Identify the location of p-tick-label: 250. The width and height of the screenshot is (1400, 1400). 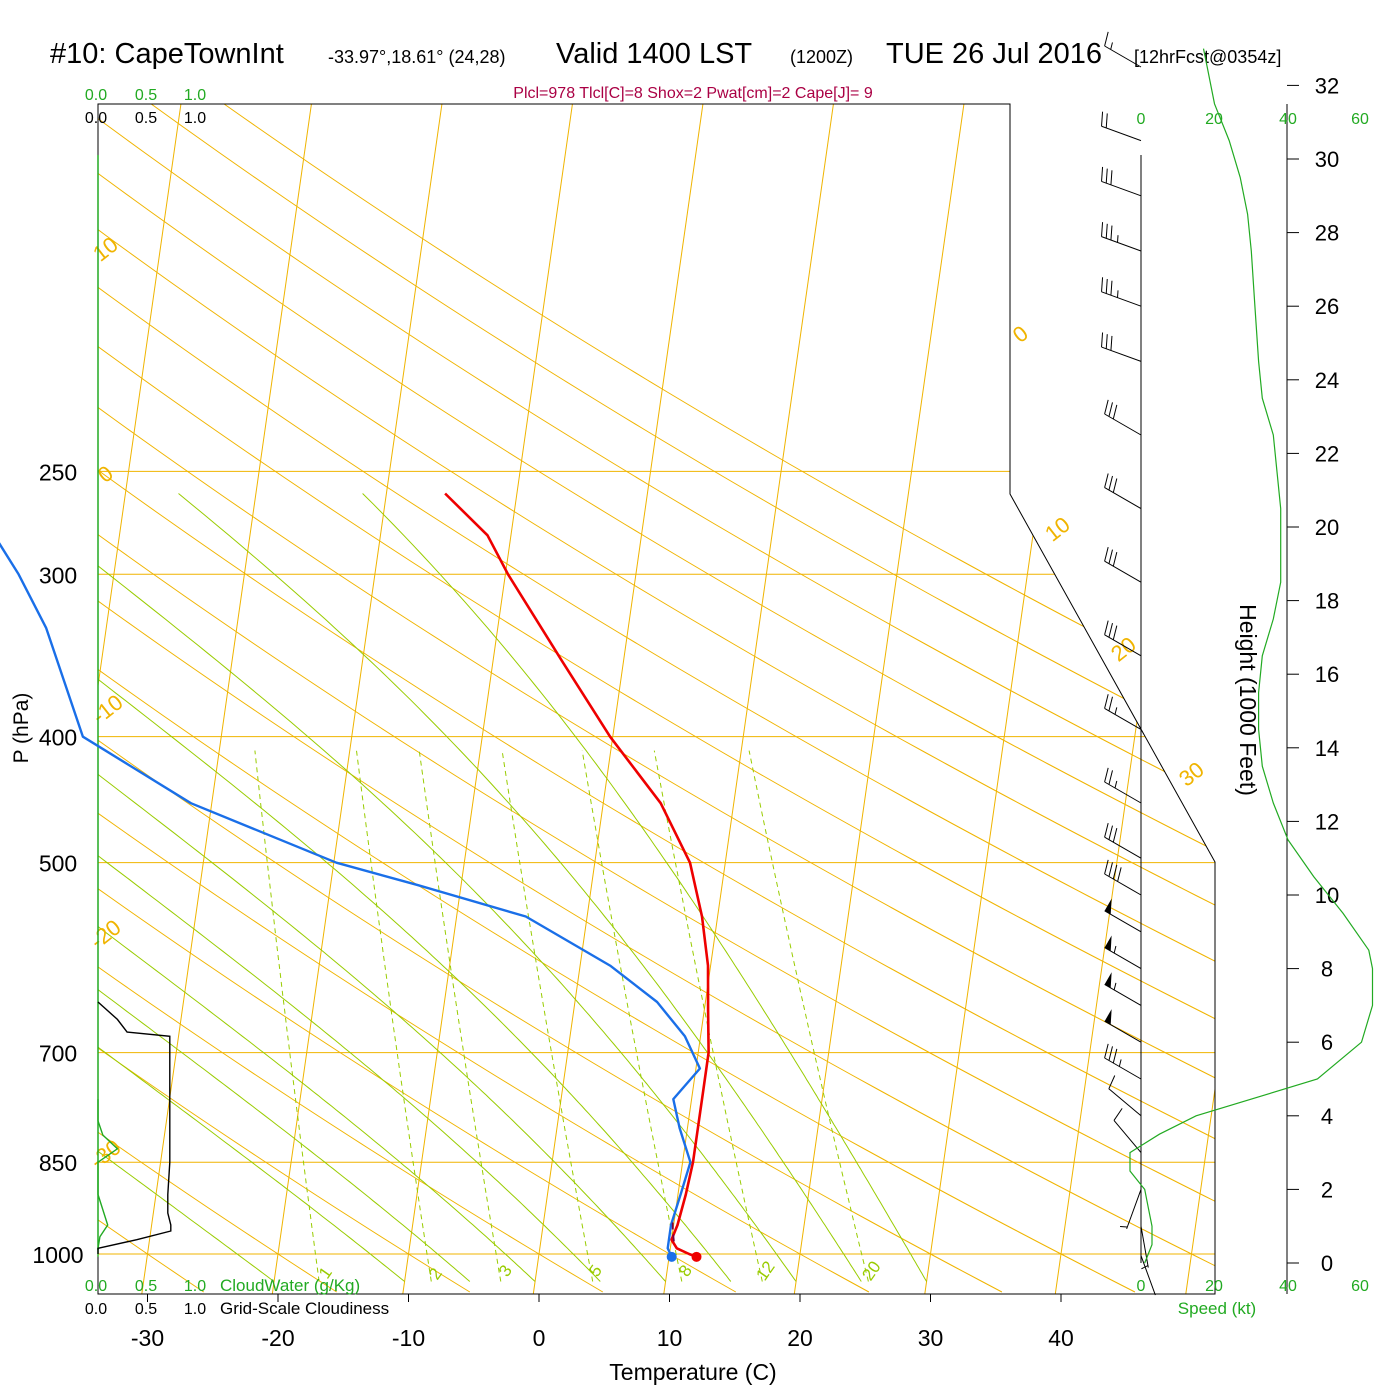
(58, 472).